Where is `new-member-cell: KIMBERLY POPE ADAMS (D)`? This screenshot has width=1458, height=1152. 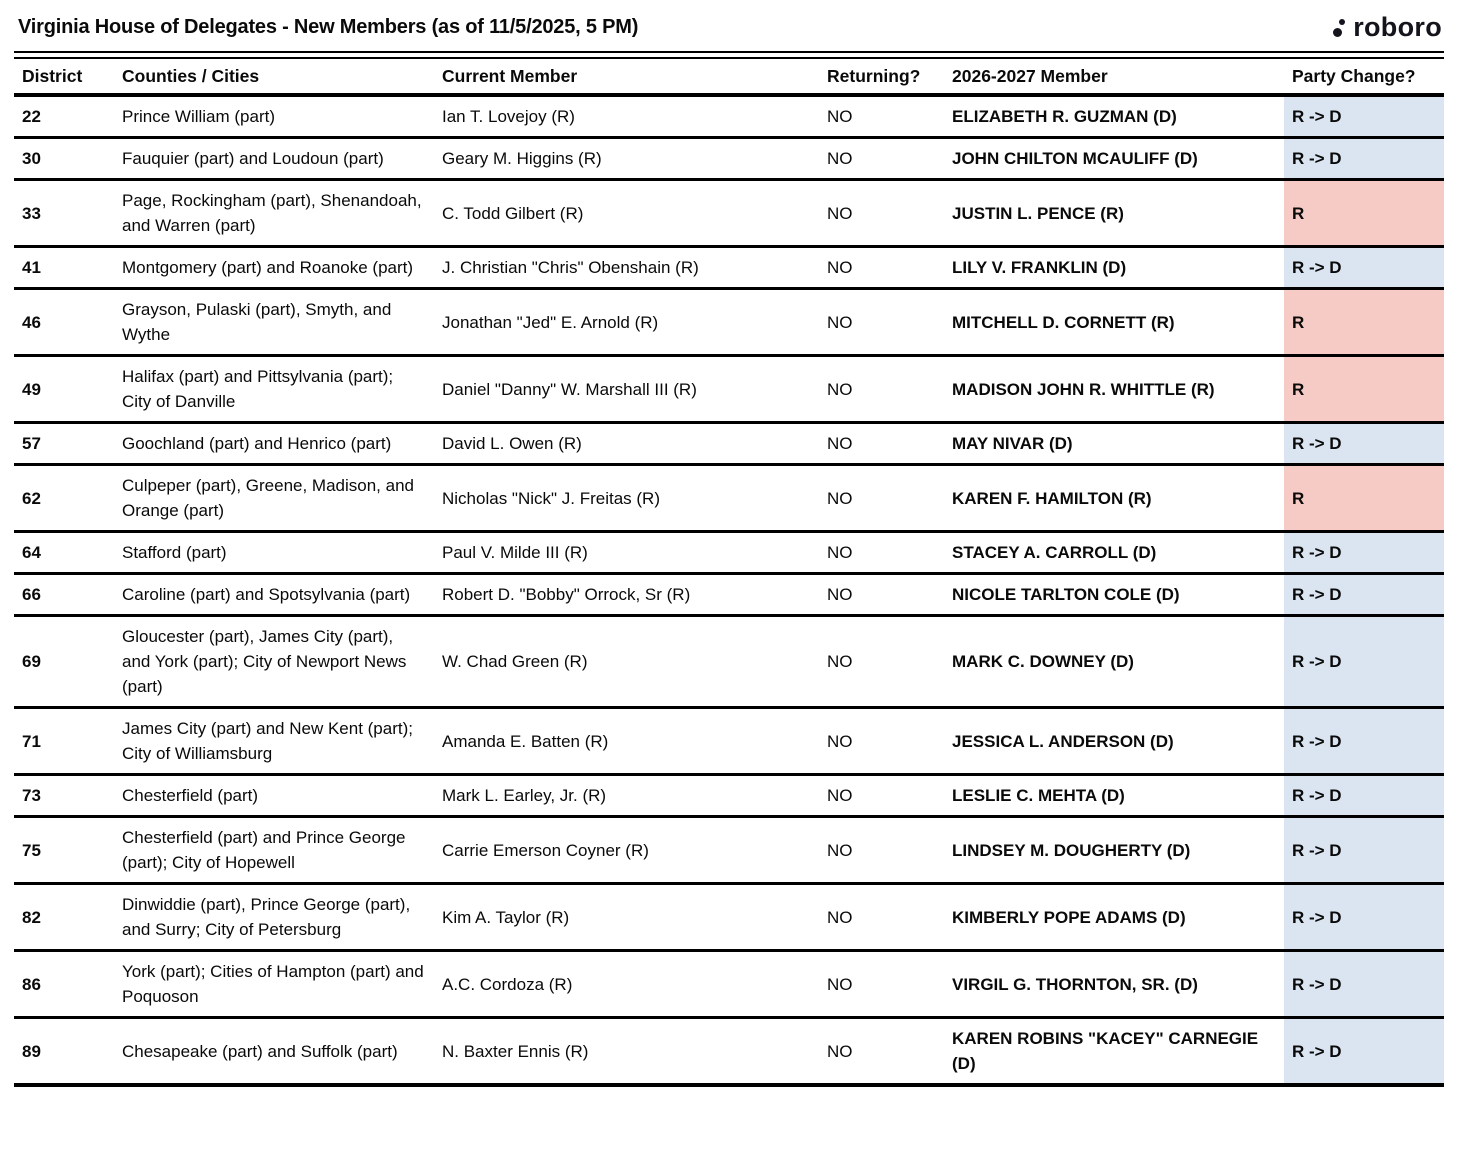
new-member-cell: KIMBERLY POPE ADAMS (D) is located at coordinates (1069, 917).